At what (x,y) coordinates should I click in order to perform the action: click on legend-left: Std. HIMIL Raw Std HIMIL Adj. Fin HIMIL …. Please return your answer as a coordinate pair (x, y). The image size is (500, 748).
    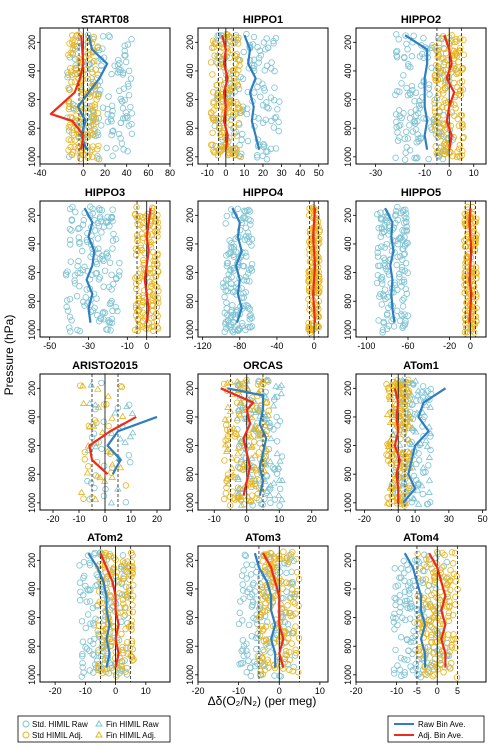
    Looking at the image, I should click on (94, 729).